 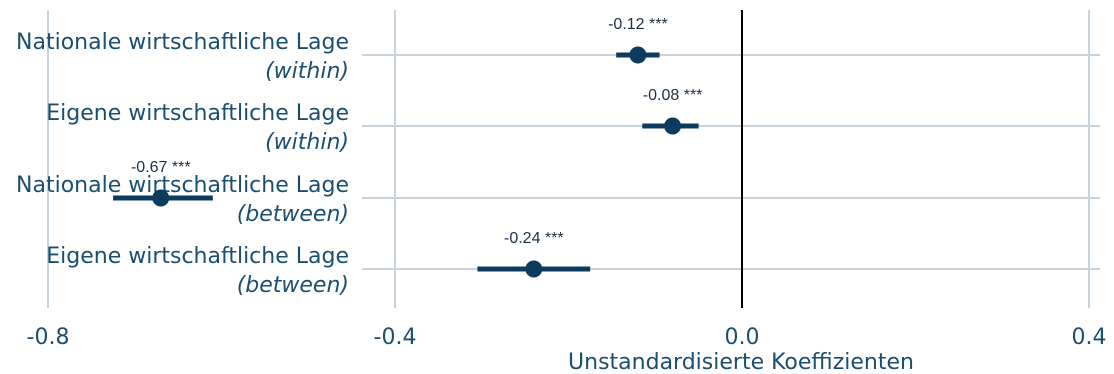 What do you see at coordinates (395, 337) in the screenshot?
I see `x-tick-label: -0.4` at bounding box center [395, 337].